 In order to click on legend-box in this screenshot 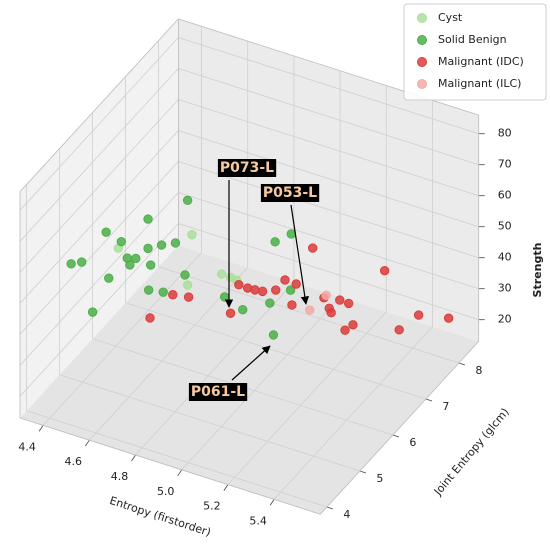, I will do `click(475, 52)`.